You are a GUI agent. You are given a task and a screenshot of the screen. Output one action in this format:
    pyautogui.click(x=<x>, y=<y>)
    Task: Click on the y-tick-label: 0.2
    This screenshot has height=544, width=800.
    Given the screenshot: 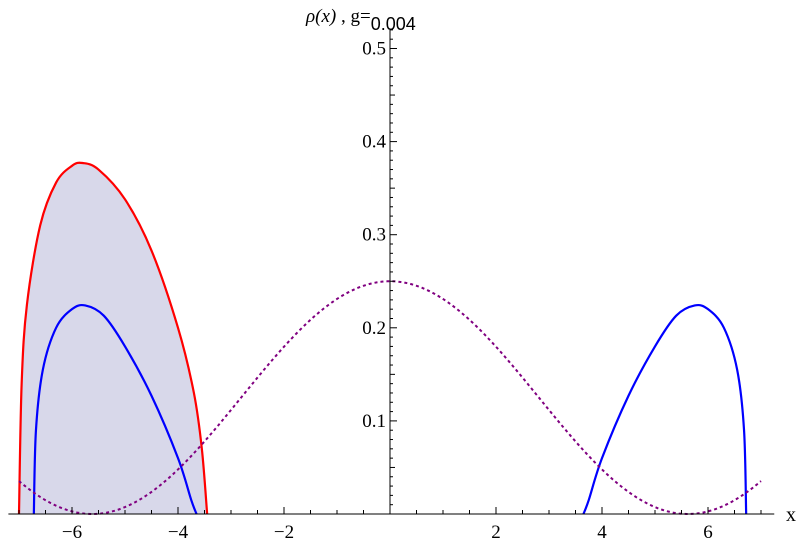 What is the action you would take?
    pyautogui.click(x=374, y=328)
    